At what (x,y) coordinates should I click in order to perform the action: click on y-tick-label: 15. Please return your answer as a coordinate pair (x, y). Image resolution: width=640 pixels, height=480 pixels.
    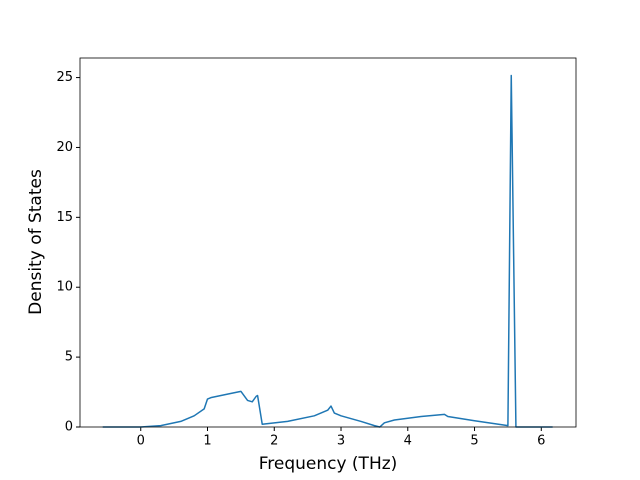
    Looking at the image, I should click on (64, 217).